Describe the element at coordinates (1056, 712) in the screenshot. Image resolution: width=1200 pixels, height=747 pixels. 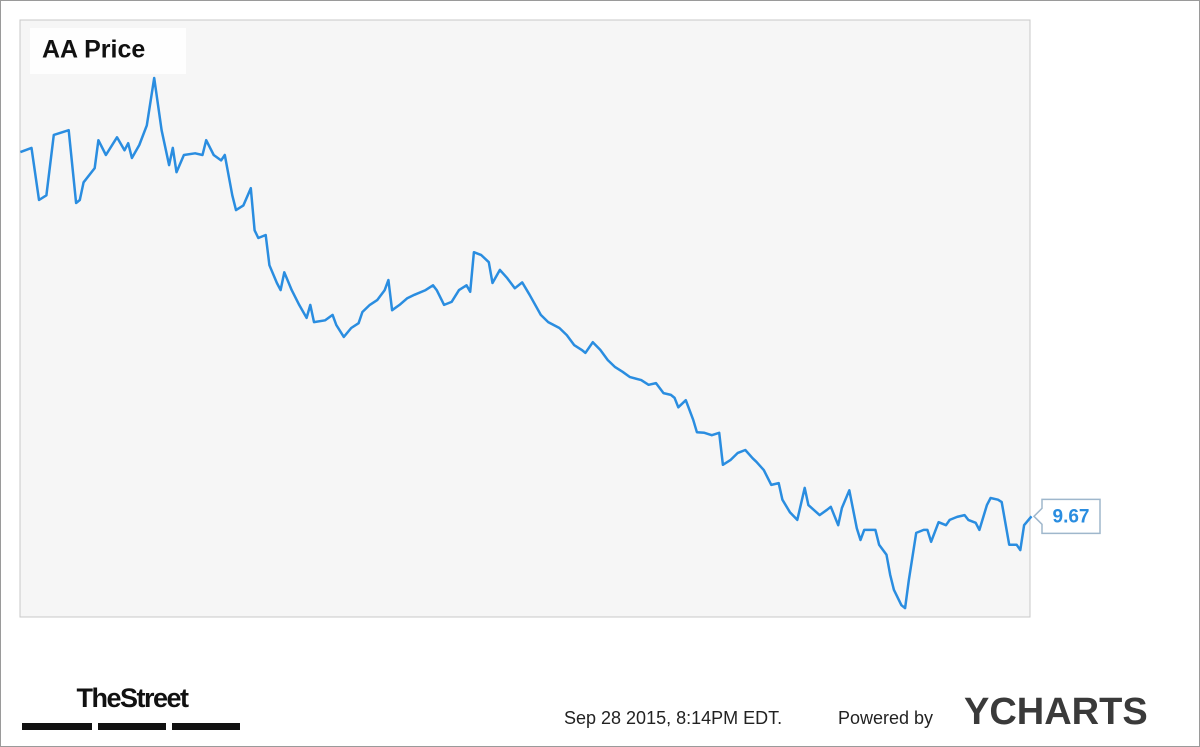
I see `brand-logo: YCHARTS` at that location.